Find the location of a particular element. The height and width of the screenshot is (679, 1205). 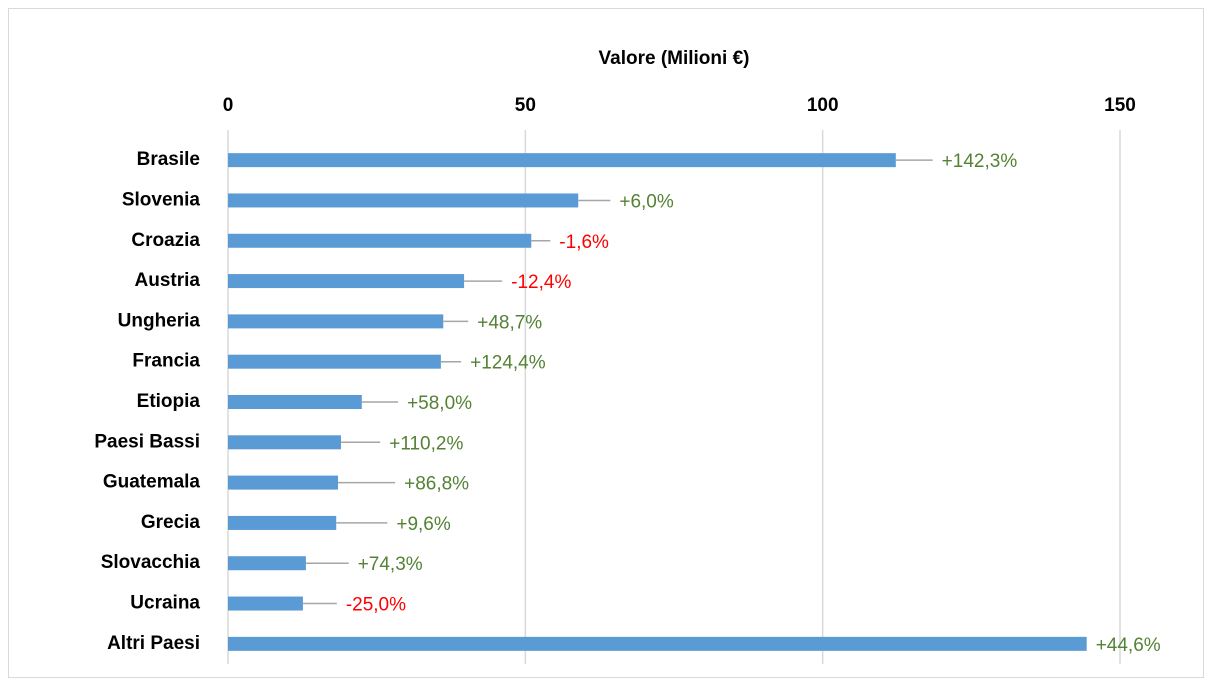

y-tick-label: Guatemala is located at coordinates (152, 482).